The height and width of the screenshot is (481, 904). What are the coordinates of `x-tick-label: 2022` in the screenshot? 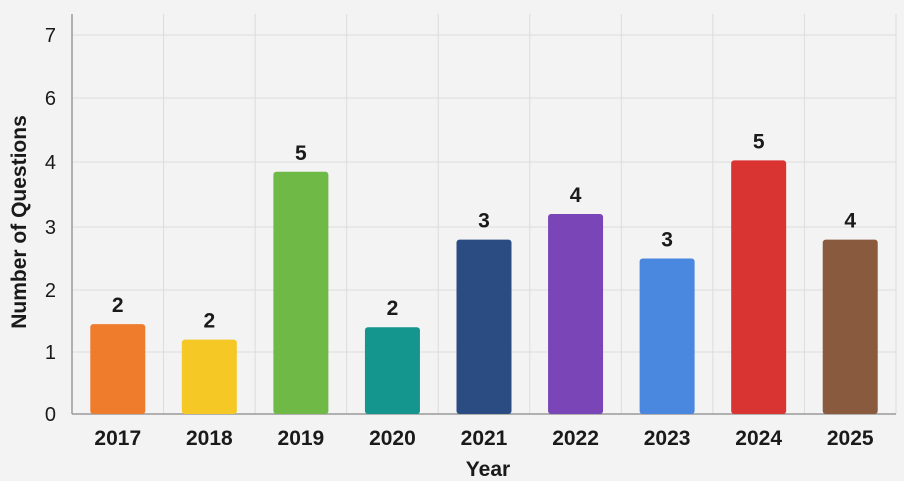 It's located at (575, 438).